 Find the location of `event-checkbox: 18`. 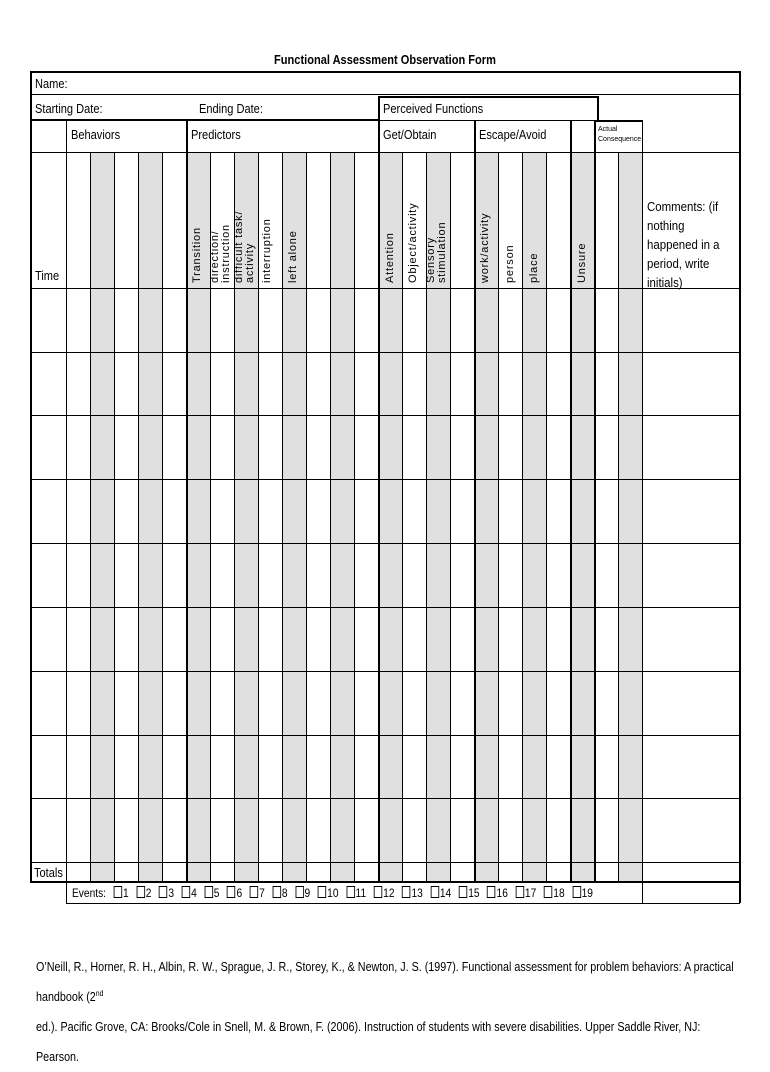

event-checkbox: 18 is located at coordinates (554, 893).